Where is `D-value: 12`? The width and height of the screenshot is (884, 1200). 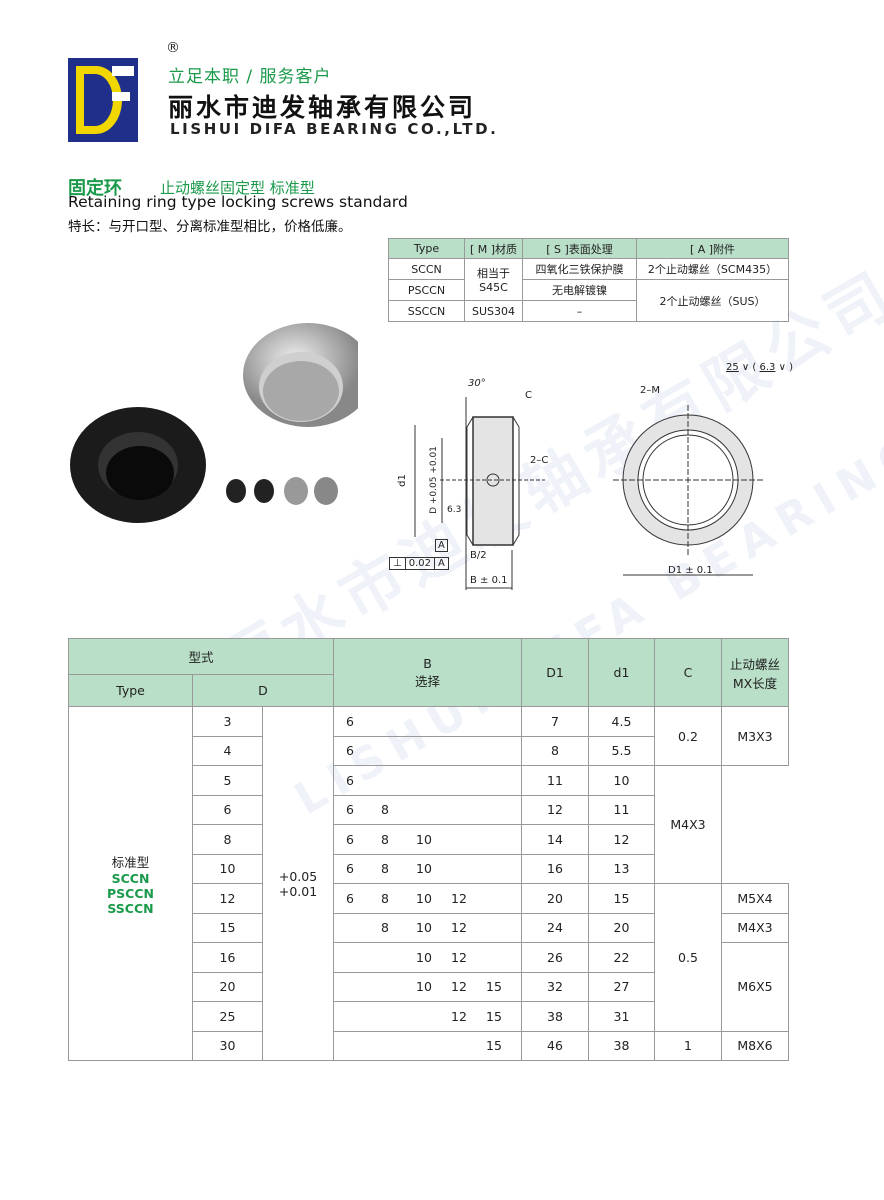
D-value: 12 is located at coordinates (227, 898).